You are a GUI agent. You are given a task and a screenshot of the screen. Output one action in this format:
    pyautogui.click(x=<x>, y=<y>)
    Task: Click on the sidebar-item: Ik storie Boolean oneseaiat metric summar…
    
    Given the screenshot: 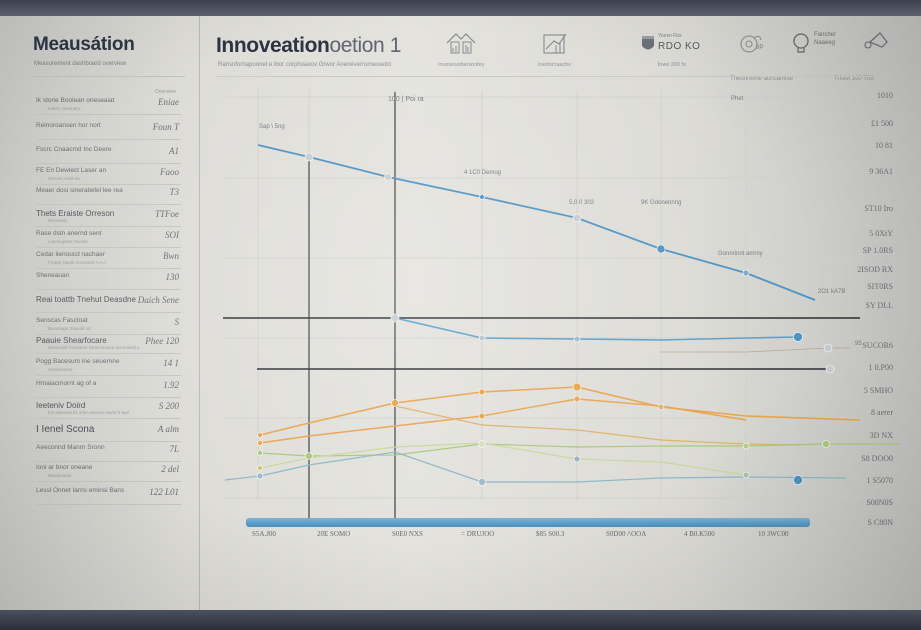 What is the action you would take?
    pyautogui.click(x=108, y=105)
    